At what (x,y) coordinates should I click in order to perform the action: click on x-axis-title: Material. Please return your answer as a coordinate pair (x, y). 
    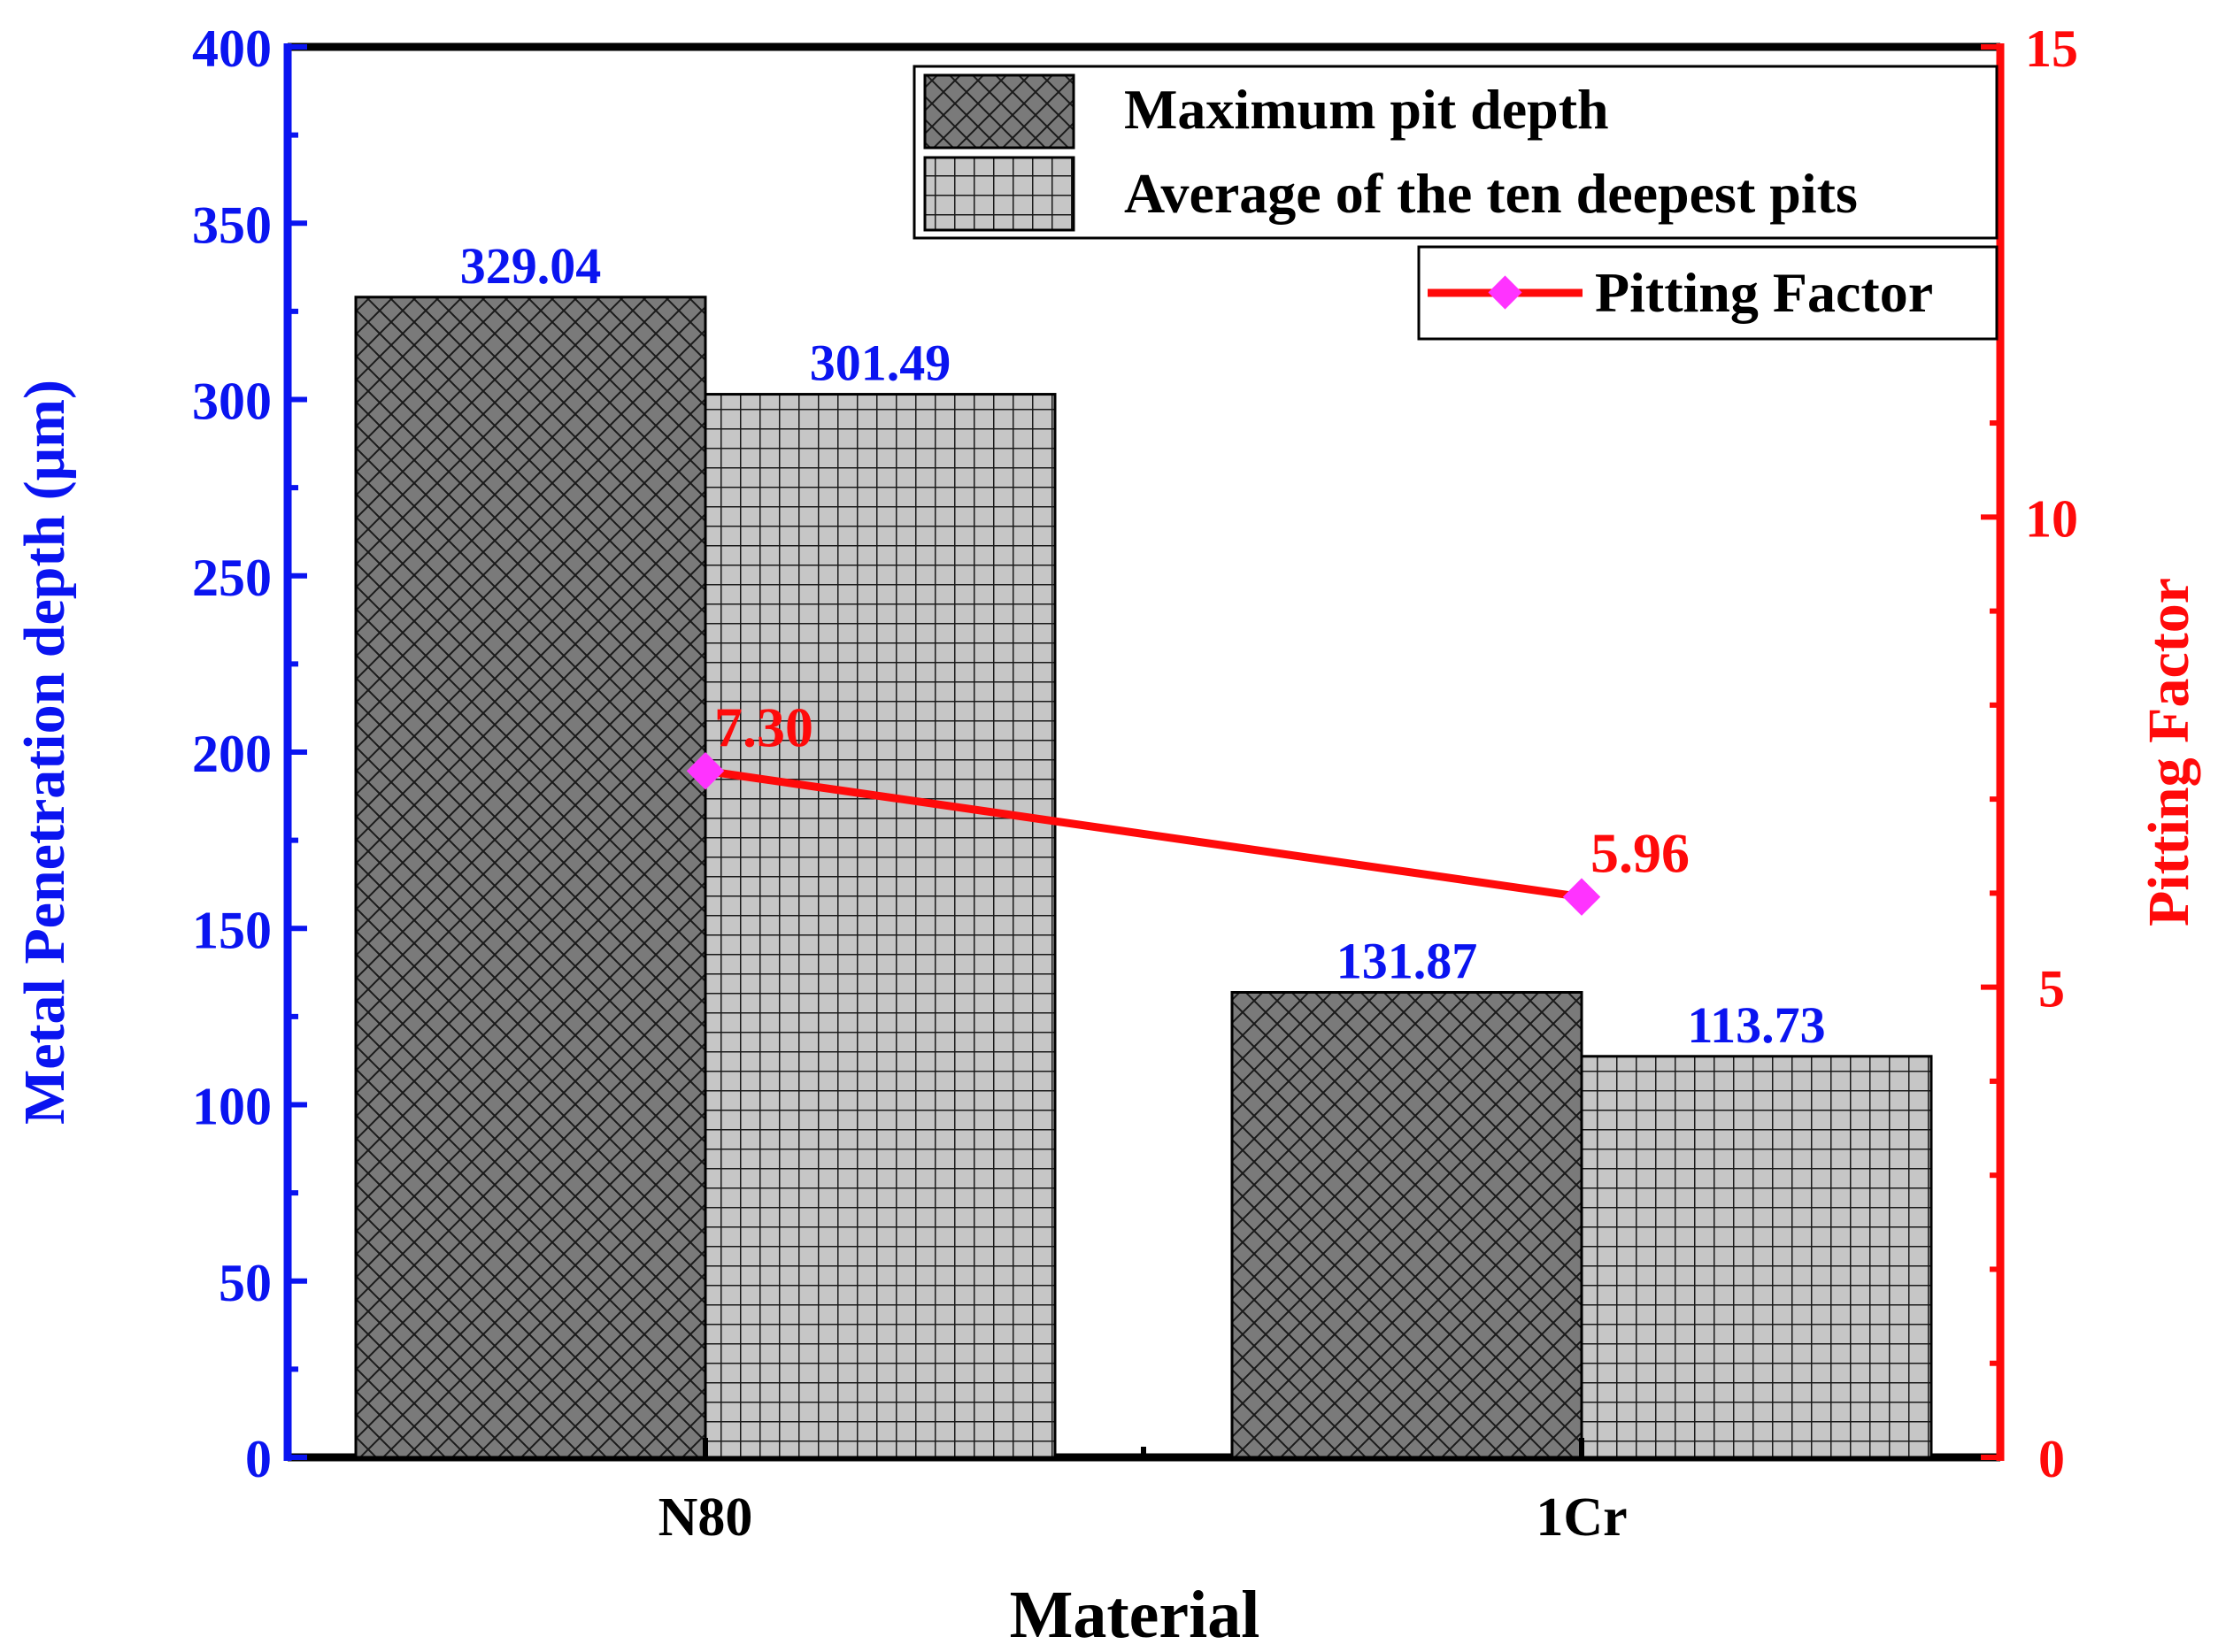
    Looking at the image, I should click on (1135, 1613).